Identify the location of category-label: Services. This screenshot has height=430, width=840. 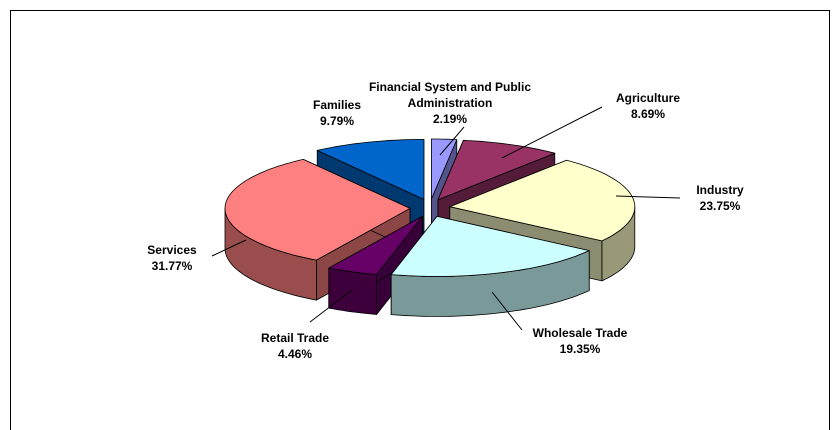
(172, 250).